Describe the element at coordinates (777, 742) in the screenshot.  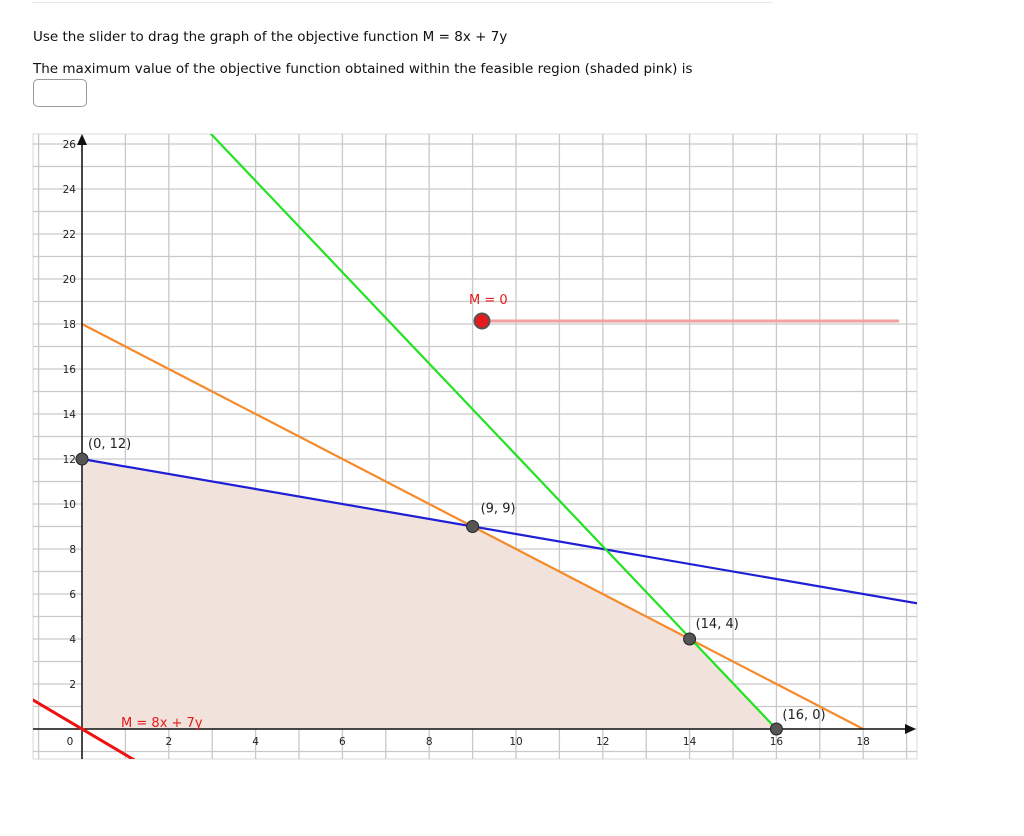
I see `x-tick-label: 16` at that location.